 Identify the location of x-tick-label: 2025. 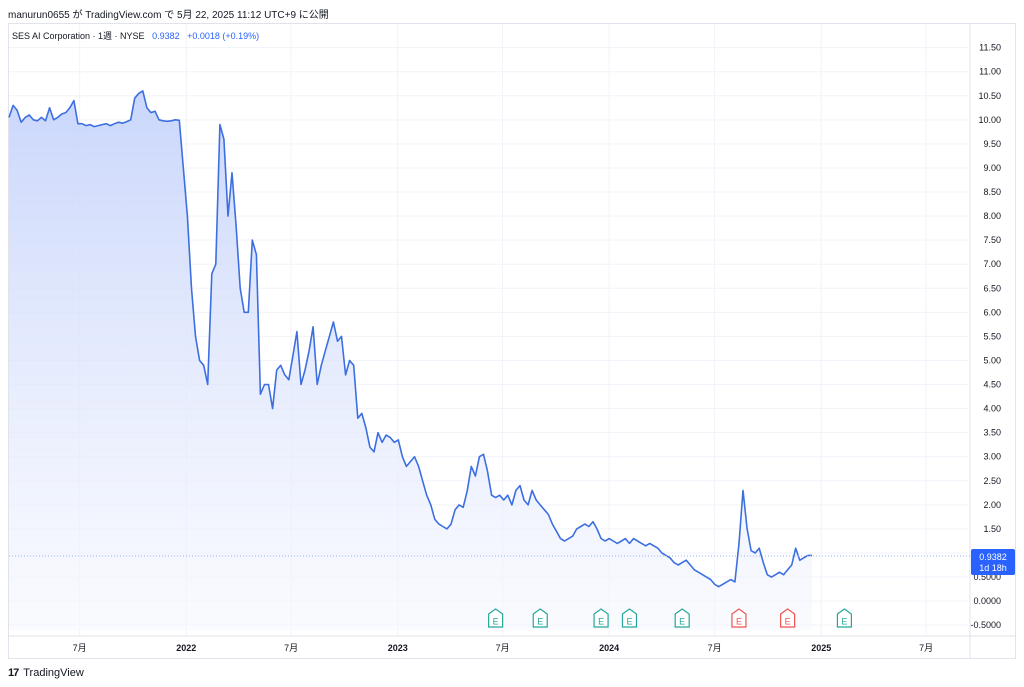
(821, 648).